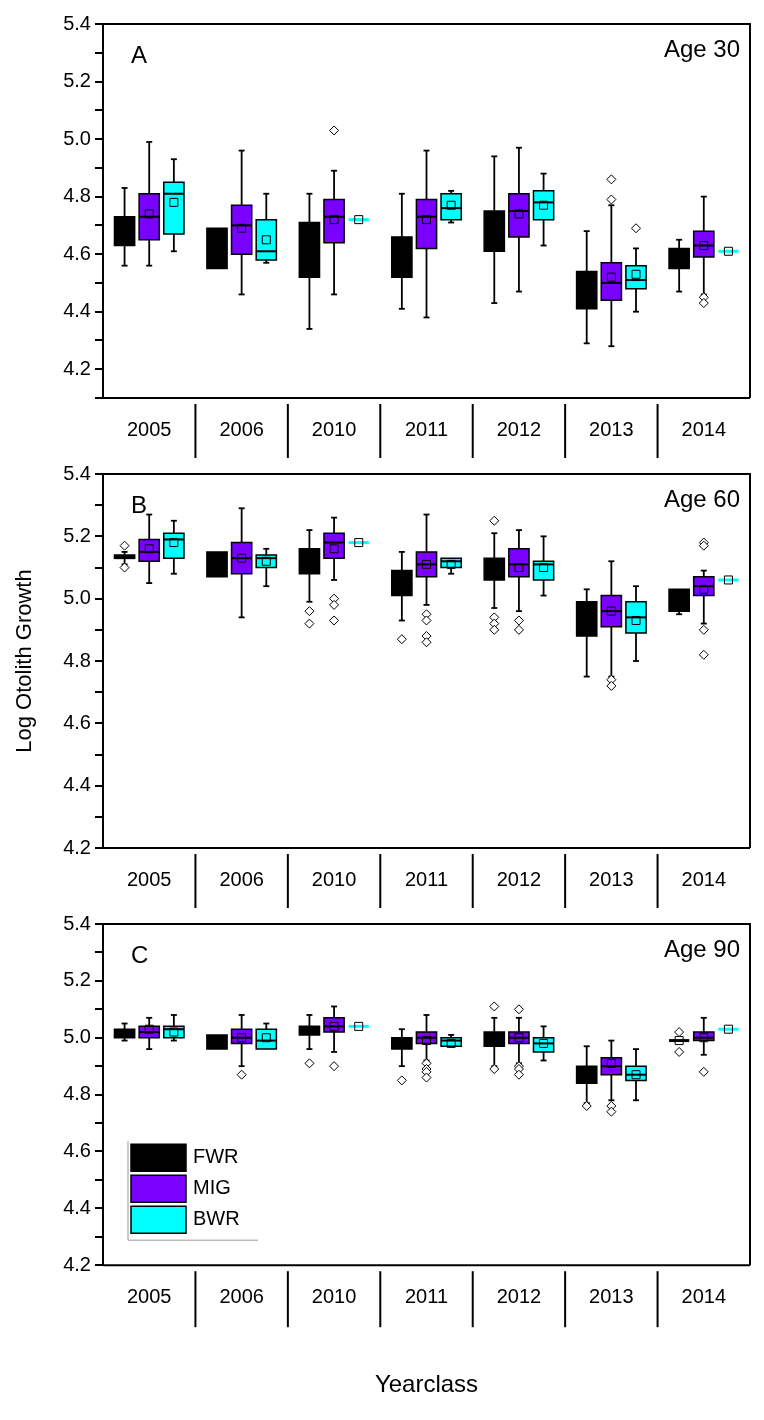  Describe the element at coordinates (216, 1156) in the screenshot. I see `legend-label: FWR` at that location.